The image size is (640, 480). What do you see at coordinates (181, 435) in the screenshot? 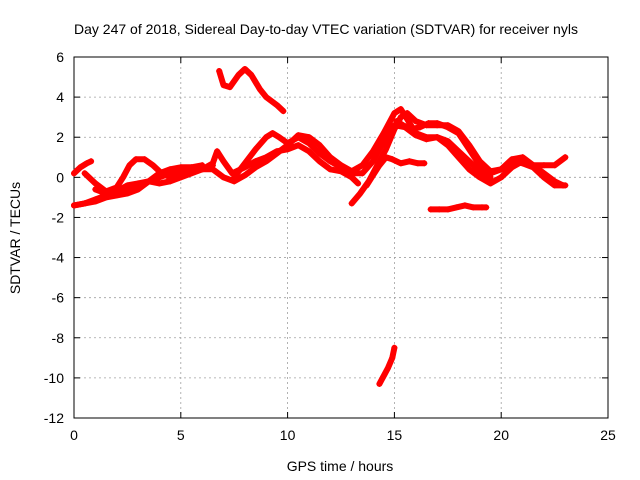
I see `x-tick-label: 5` at bounding box center [181, 435].